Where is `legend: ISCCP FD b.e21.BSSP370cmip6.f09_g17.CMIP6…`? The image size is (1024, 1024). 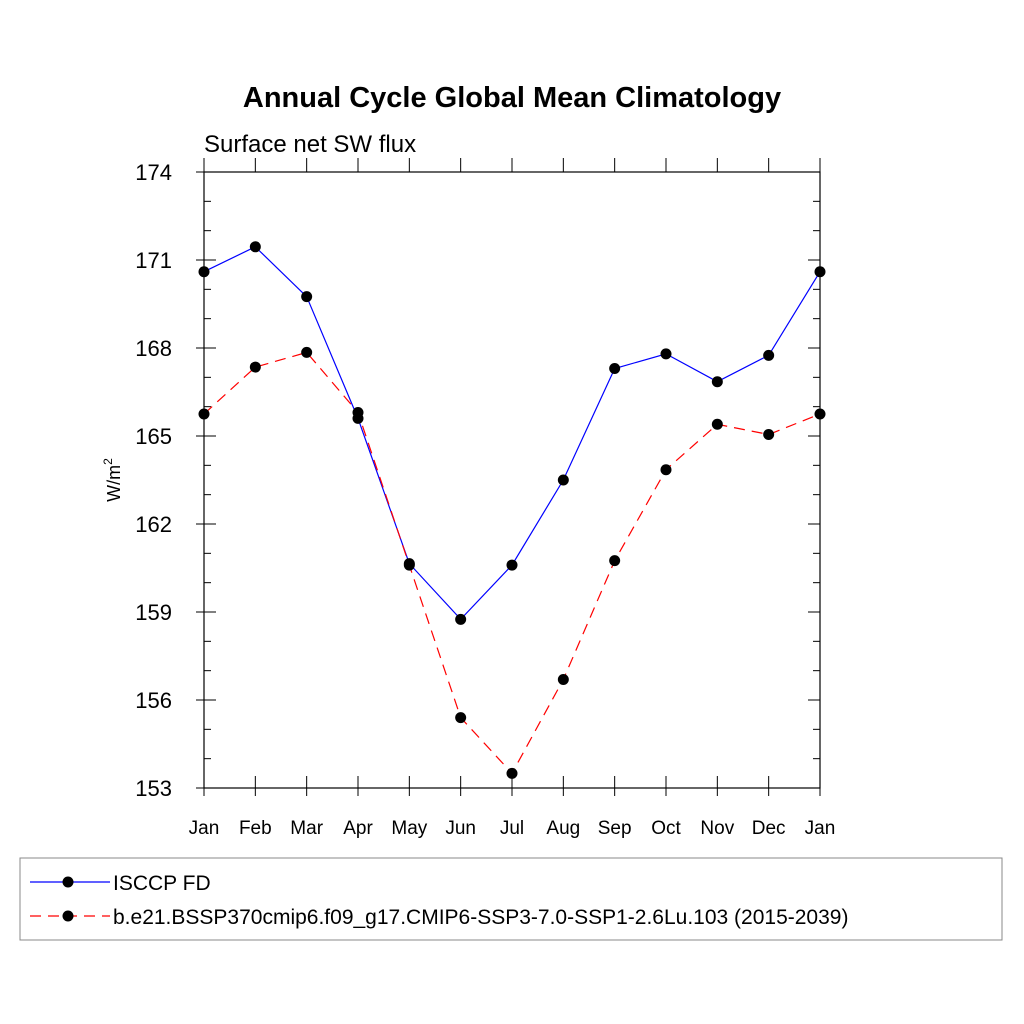
legend: ISCCP FD b.e21.BSSP370cmip6.f09_g17.CMIP6… is located at coordinates (439, 900).